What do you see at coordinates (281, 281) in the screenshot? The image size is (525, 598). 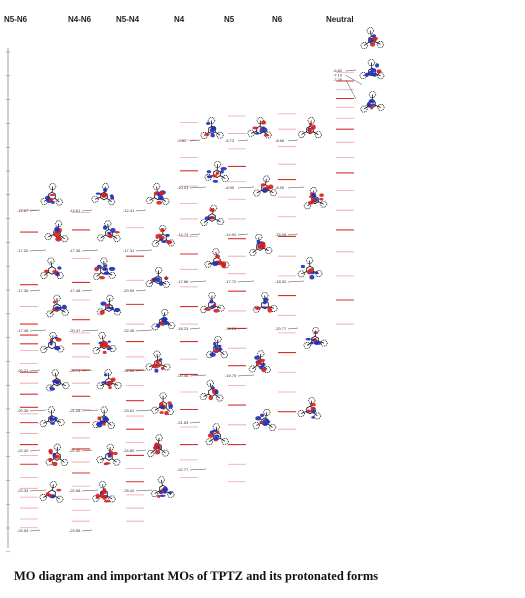 I see `orbital-energy-label: -18.32` at bounding box center [281, 281].